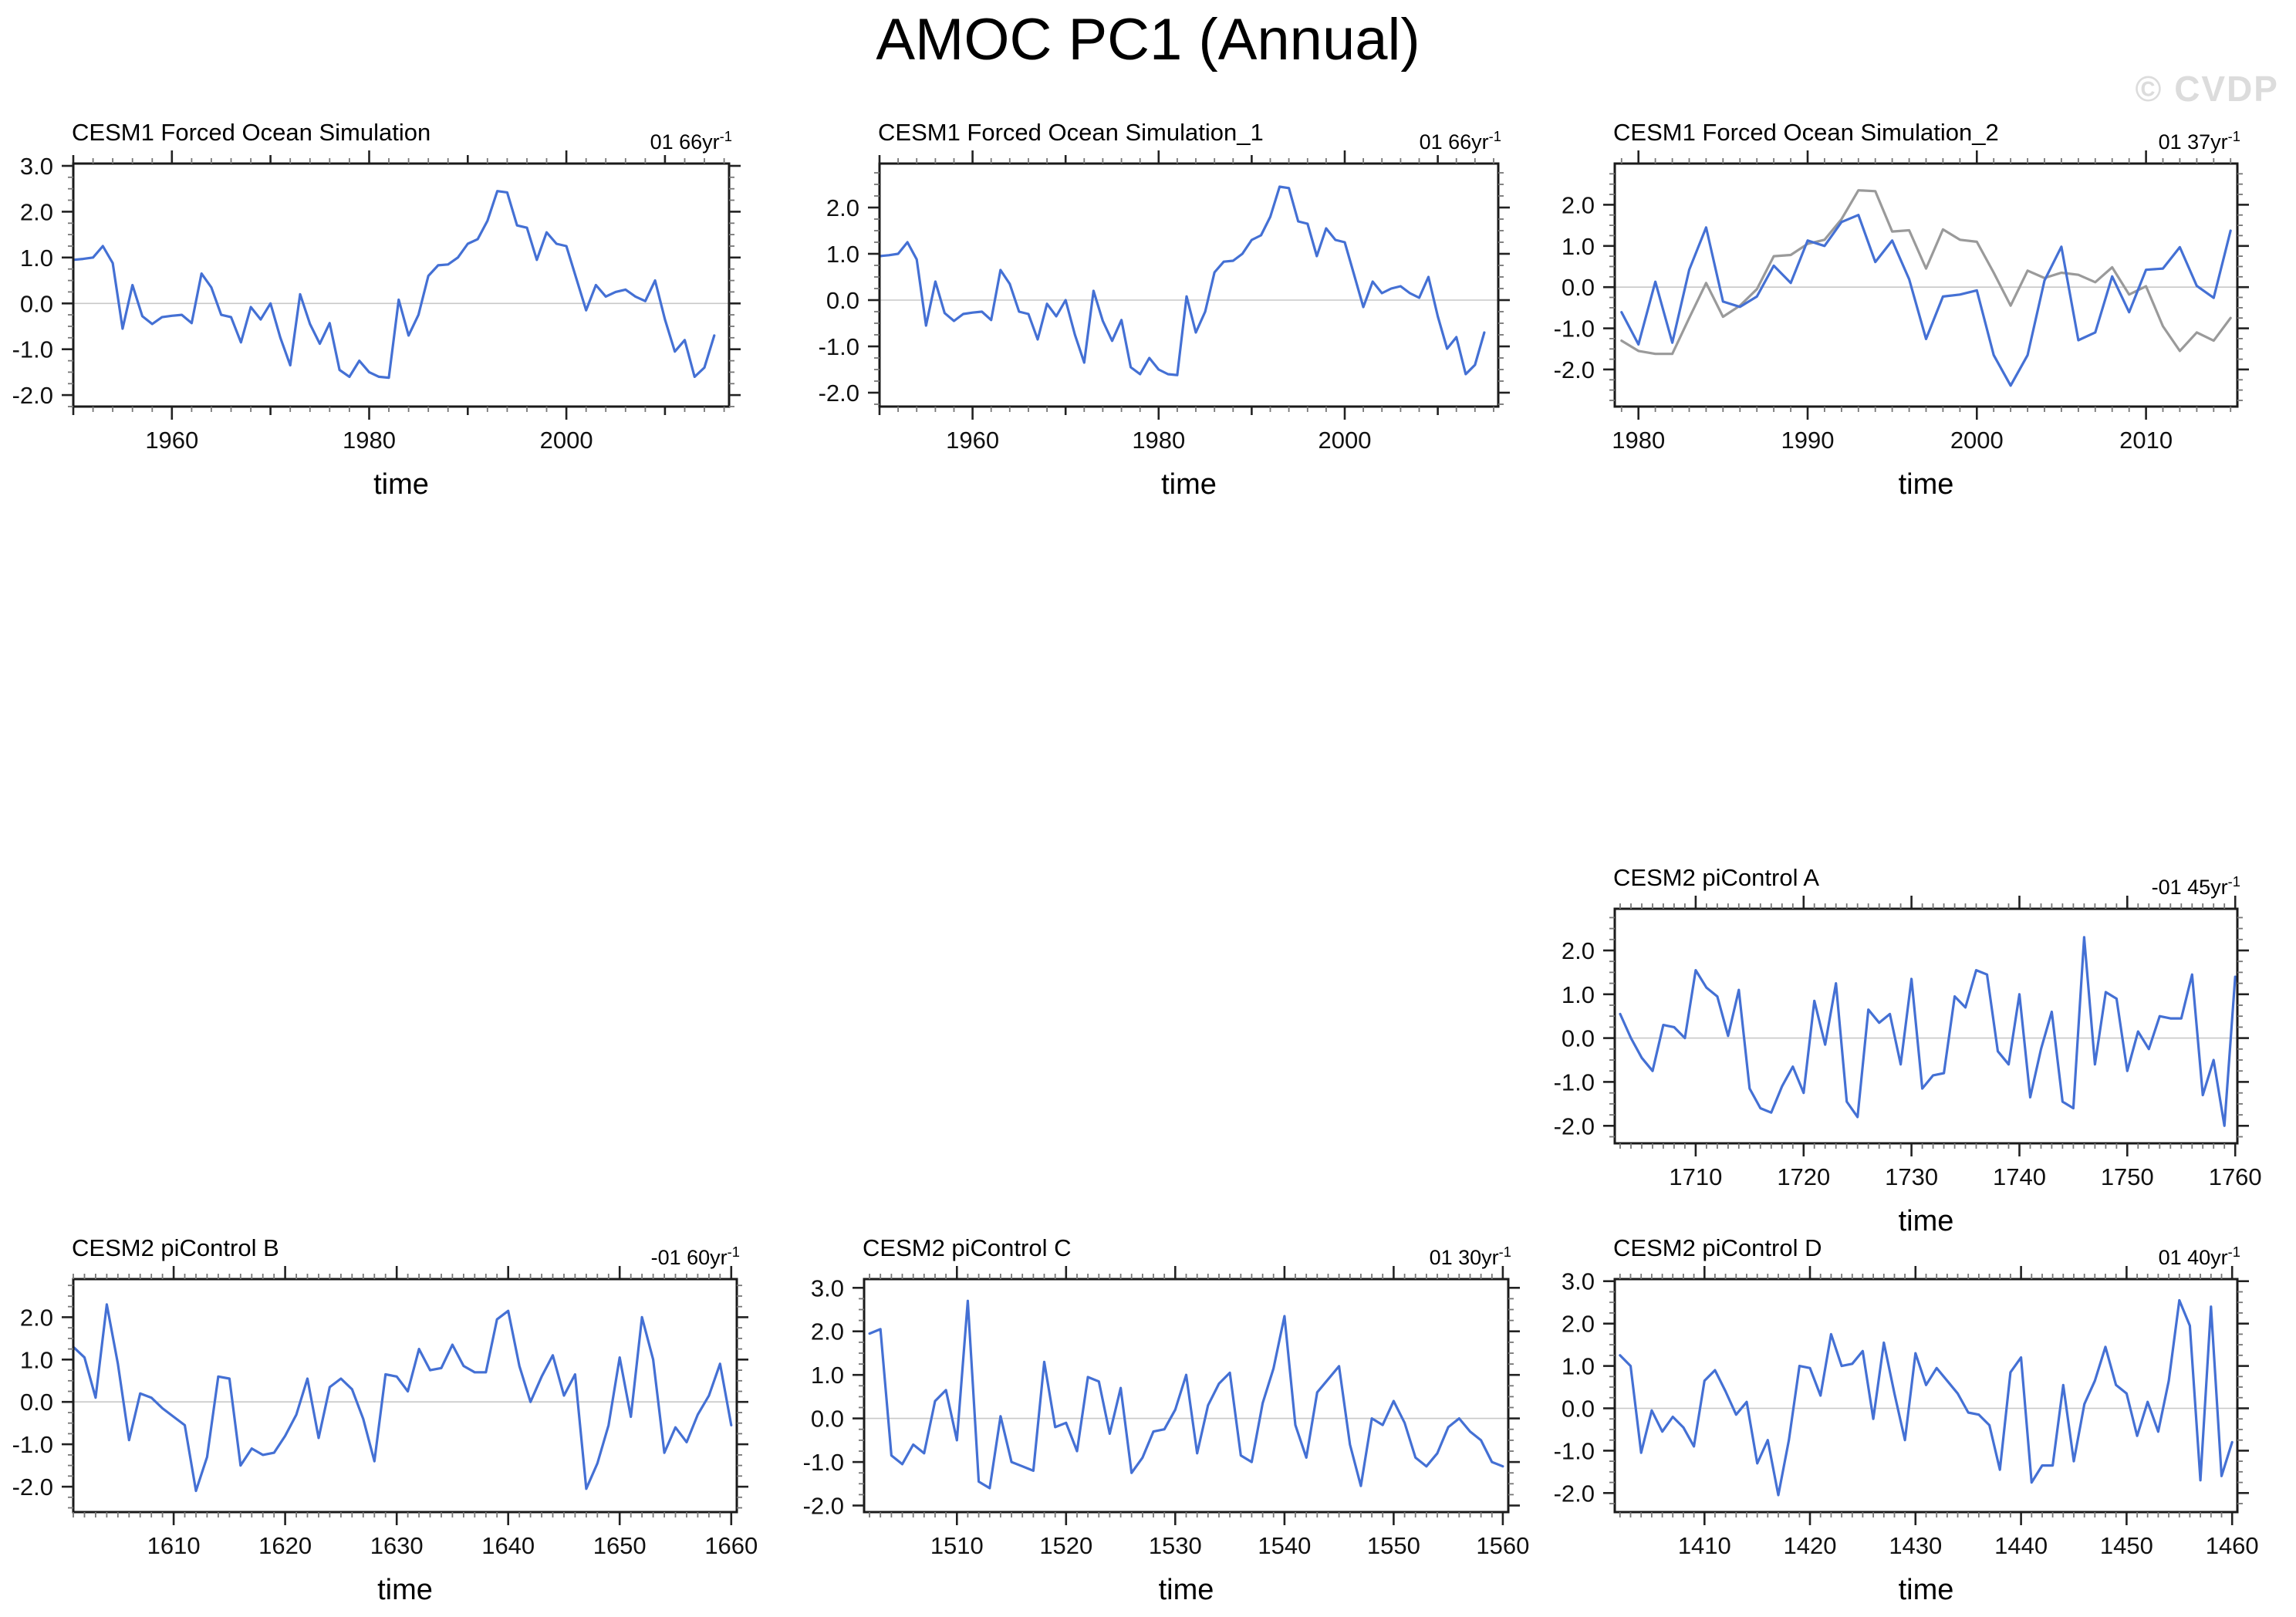 Image resolution: width=2296 pixels, height=1617 pixels. I want to click on svg-text: 2010, so click(2146, 440).